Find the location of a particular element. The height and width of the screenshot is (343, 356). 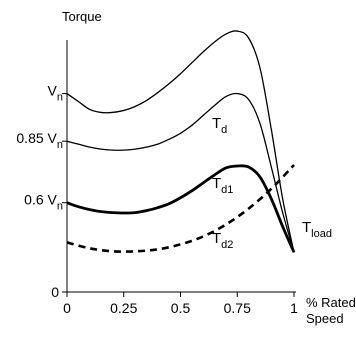

y-ticks: 0 is located at coordinates (59, 292).